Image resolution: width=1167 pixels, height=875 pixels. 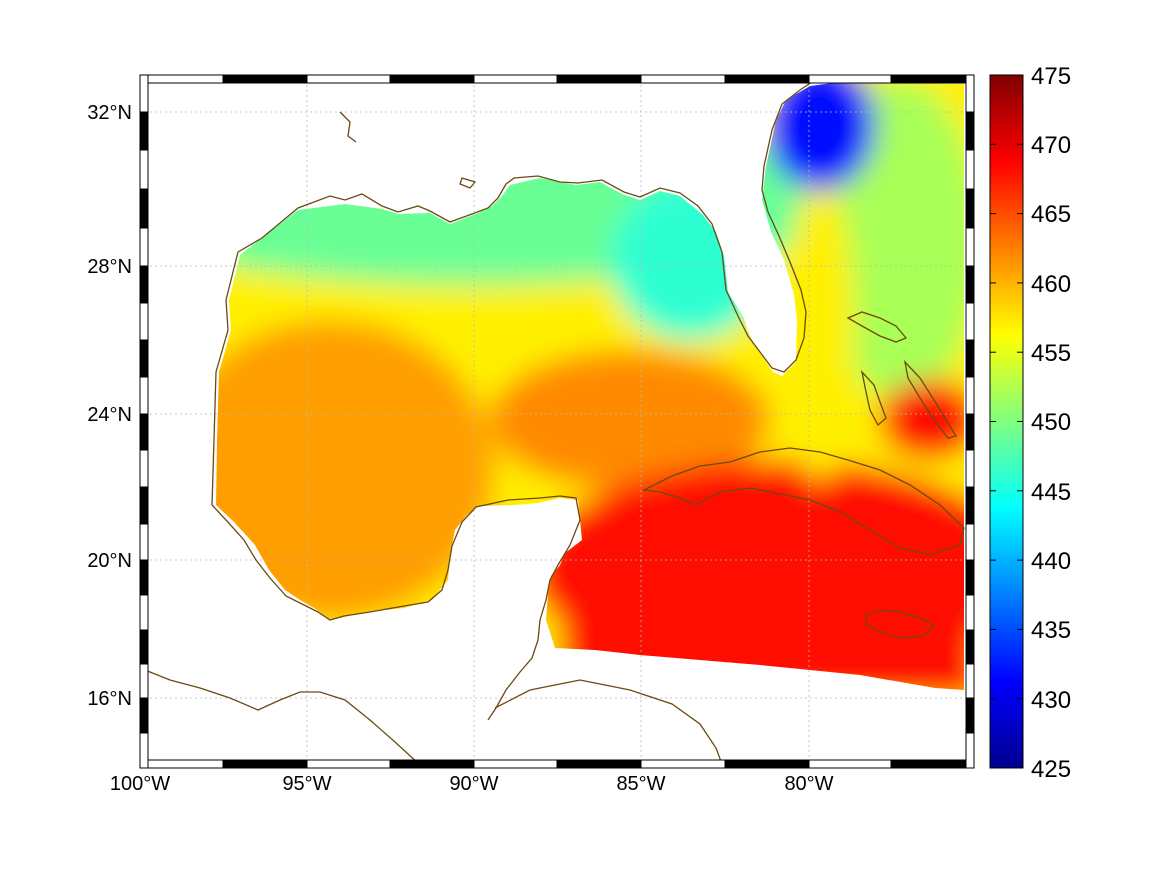 What do you see at coordinates (533, 200) in the screenshot?
I see `field-region-northern-gulf-shelf` at bounding box center [533, 200].